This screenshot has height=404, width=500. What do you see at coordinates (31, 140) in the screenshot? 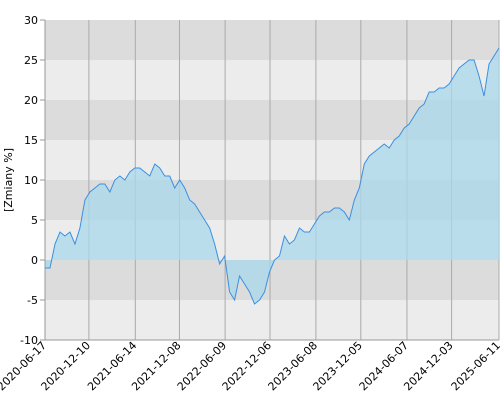
I see `y-tick-label: 15` at bounding box center [31, 140].